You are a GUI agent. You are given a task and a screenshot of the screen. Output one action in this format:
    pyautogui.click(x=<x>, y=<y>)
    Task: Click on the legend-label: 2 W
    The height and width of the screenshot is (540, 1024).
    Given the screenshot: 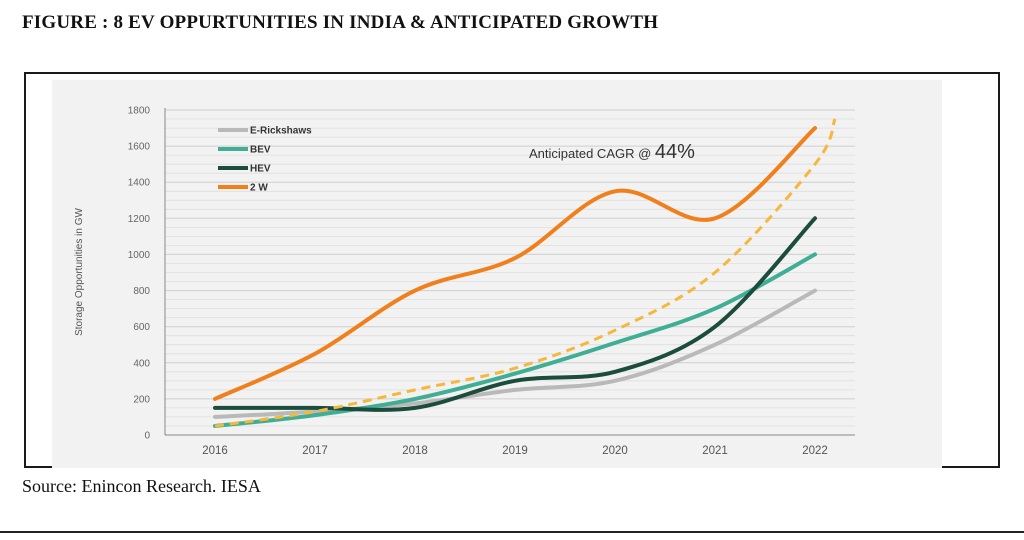 What is the action you would take?
    pyautogui.click(x=259, y=188)
    